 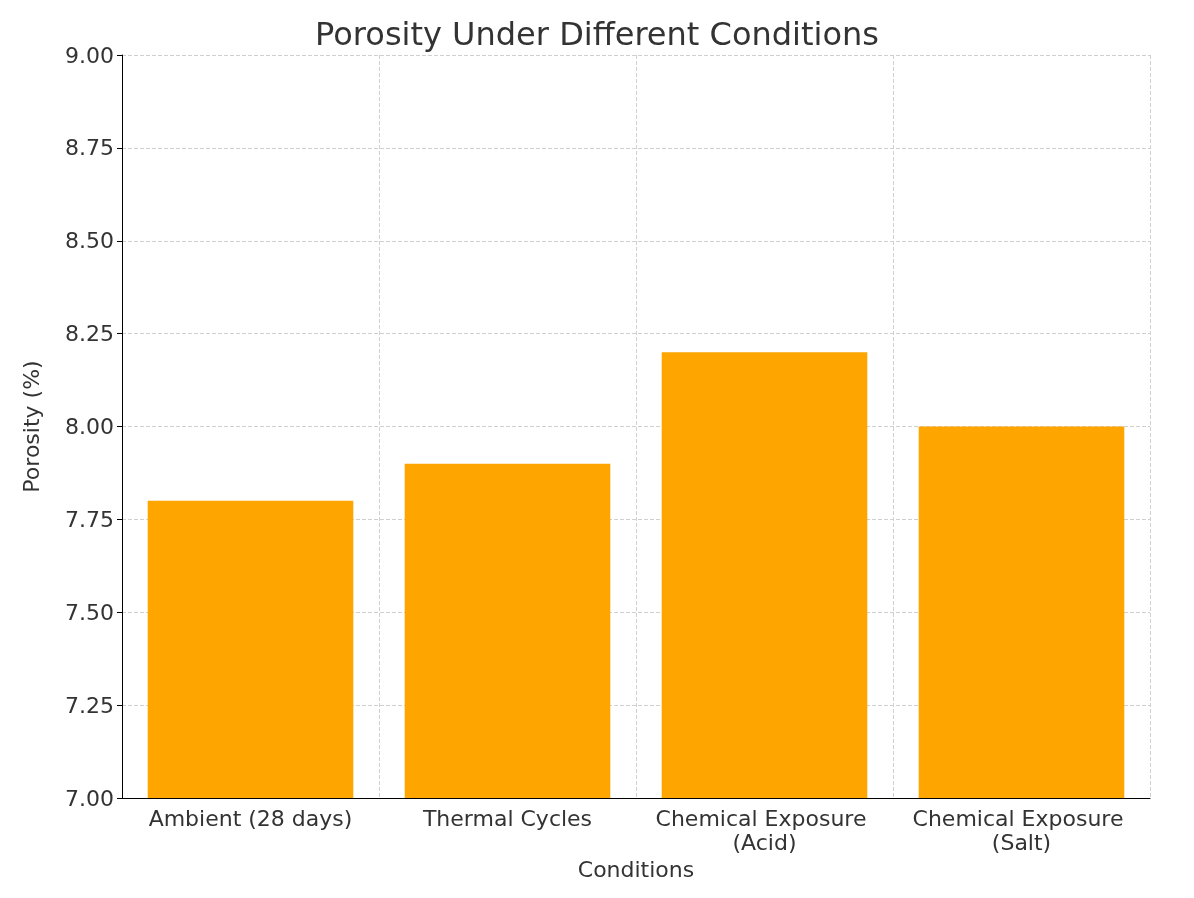 What do you see at coordinates (89, 705) in the screenshot?
I see `y-tick-label: 7.25` at bounding box center [89, 705].